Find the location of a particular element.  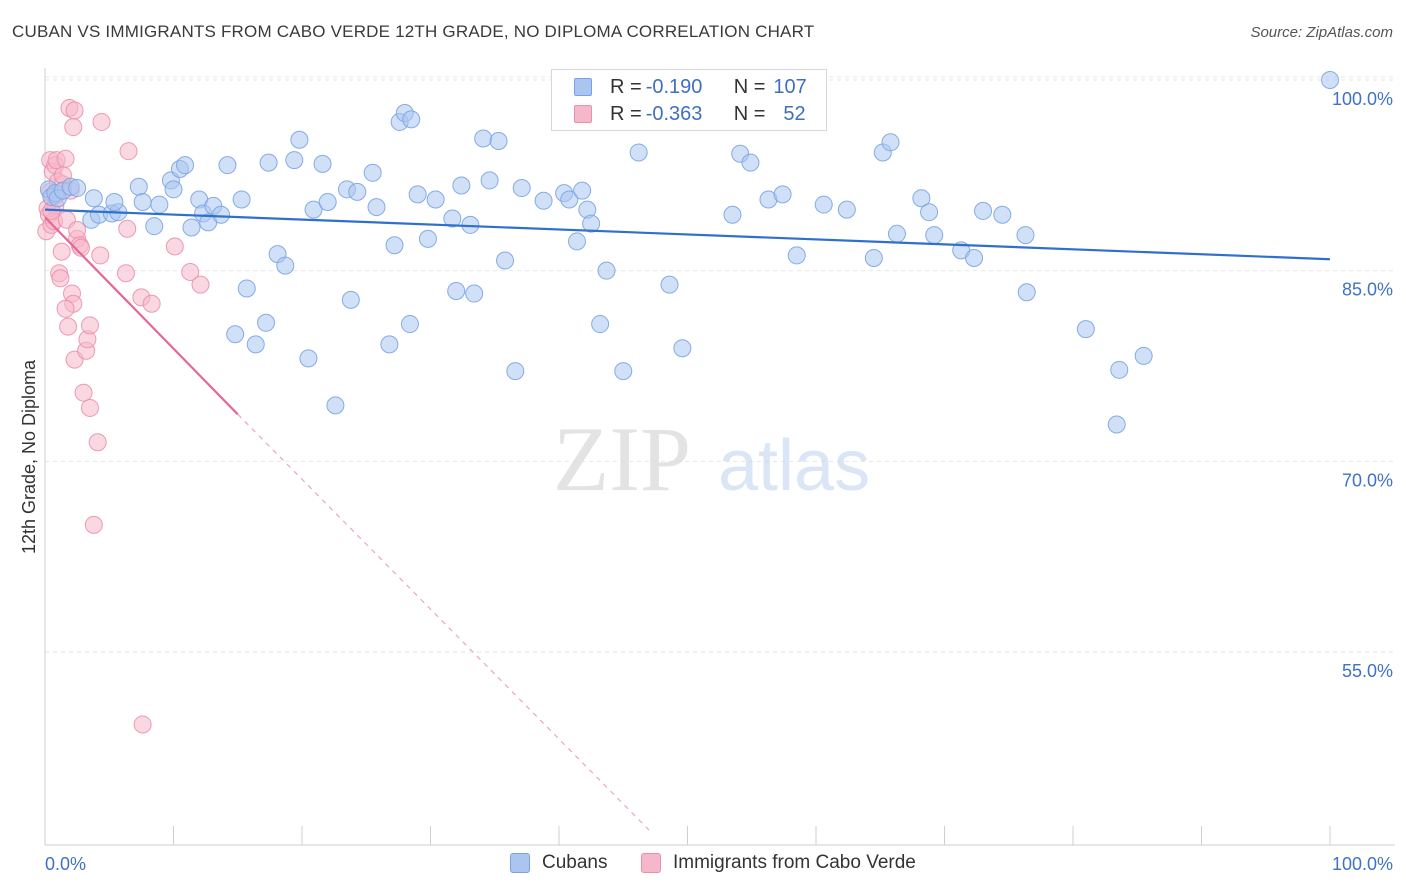

cubans-trend-line is located at coordinates (687, 234).